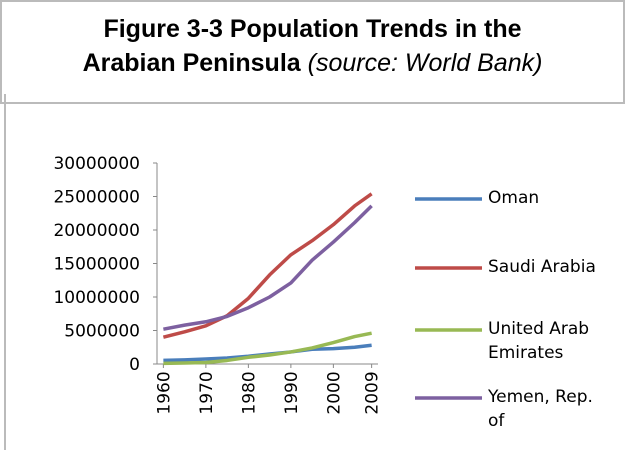  What do you see at coordinates (334, 392) in the screenshot?
I see `x-tick-label: 2000` at bounding box center [334, 392].